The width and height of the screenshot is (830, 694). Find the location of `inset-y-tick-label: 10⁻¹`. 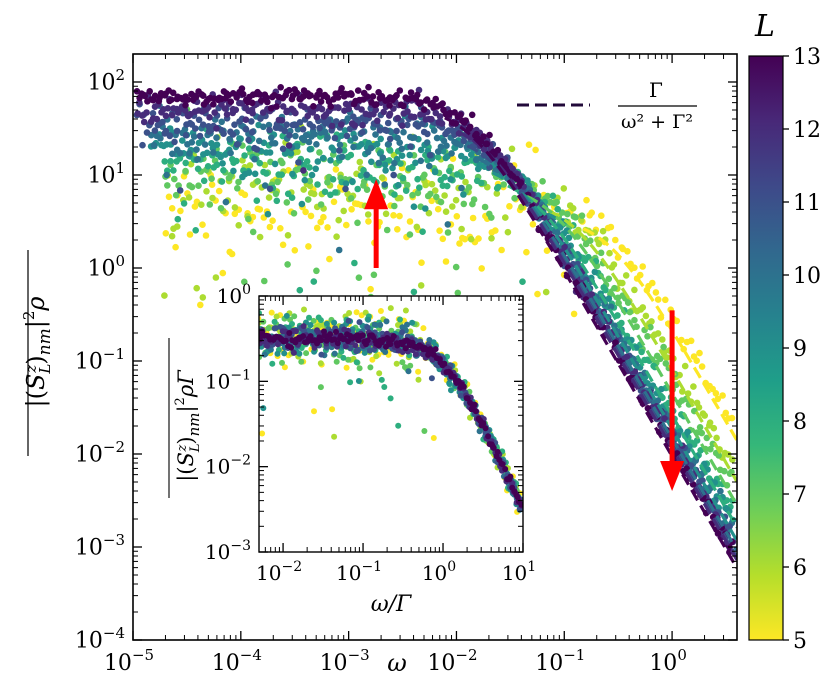

inset-y-tick-label: 10⁻¹ is located at coordinates (228, 380).